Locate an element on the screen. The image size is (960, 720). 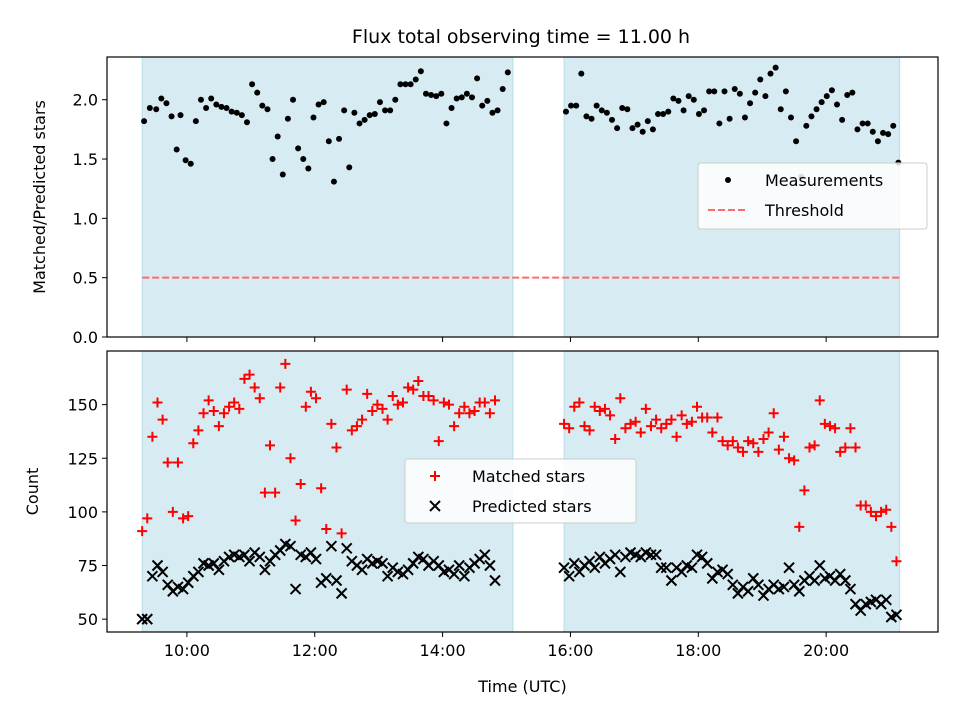
legend: Matched stars Predicted stars is located at coordinates (520, 491).